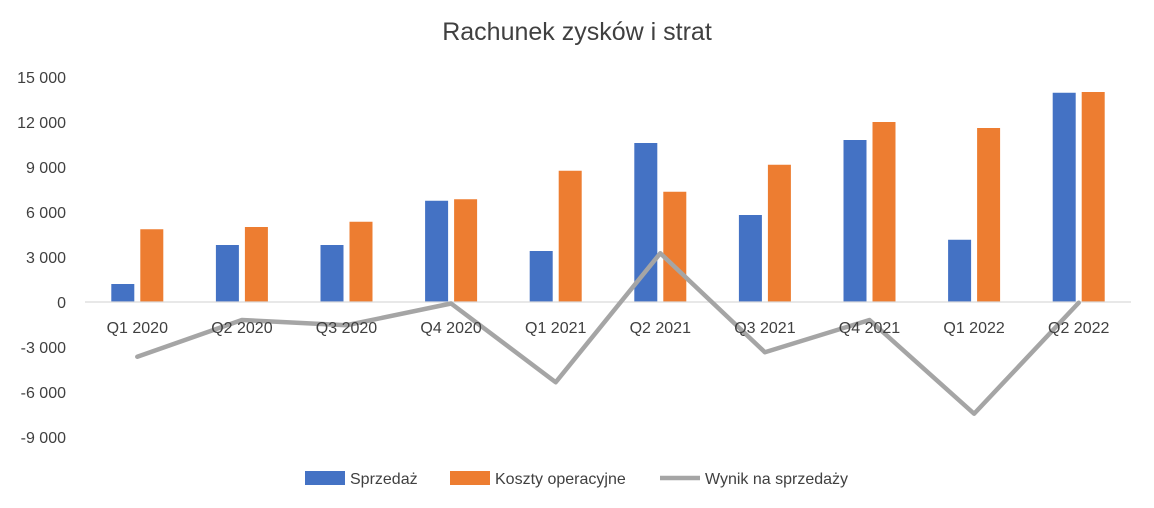  Describe the element at coordinates (1078, 328) in the screenshot. I see `x-tick-label: Q2 2022` at that location.